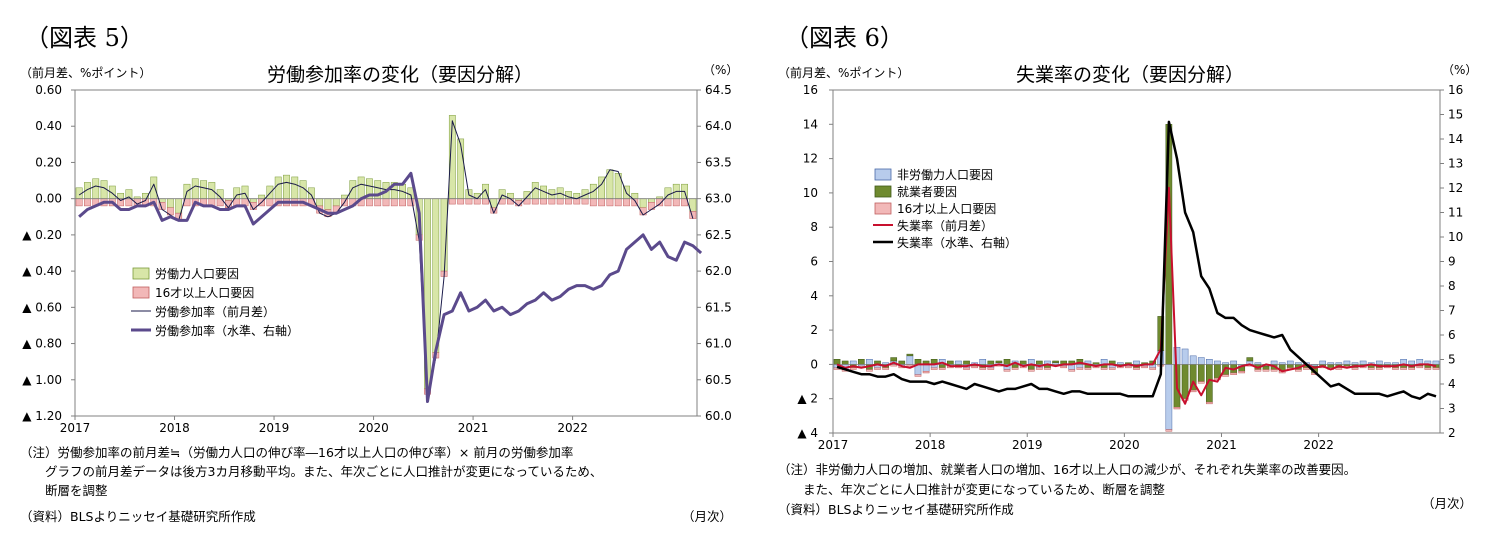 This screenshot has height=543, width=1486. I want to click on f6-right-tick-label: 9, so click(1452, 262).